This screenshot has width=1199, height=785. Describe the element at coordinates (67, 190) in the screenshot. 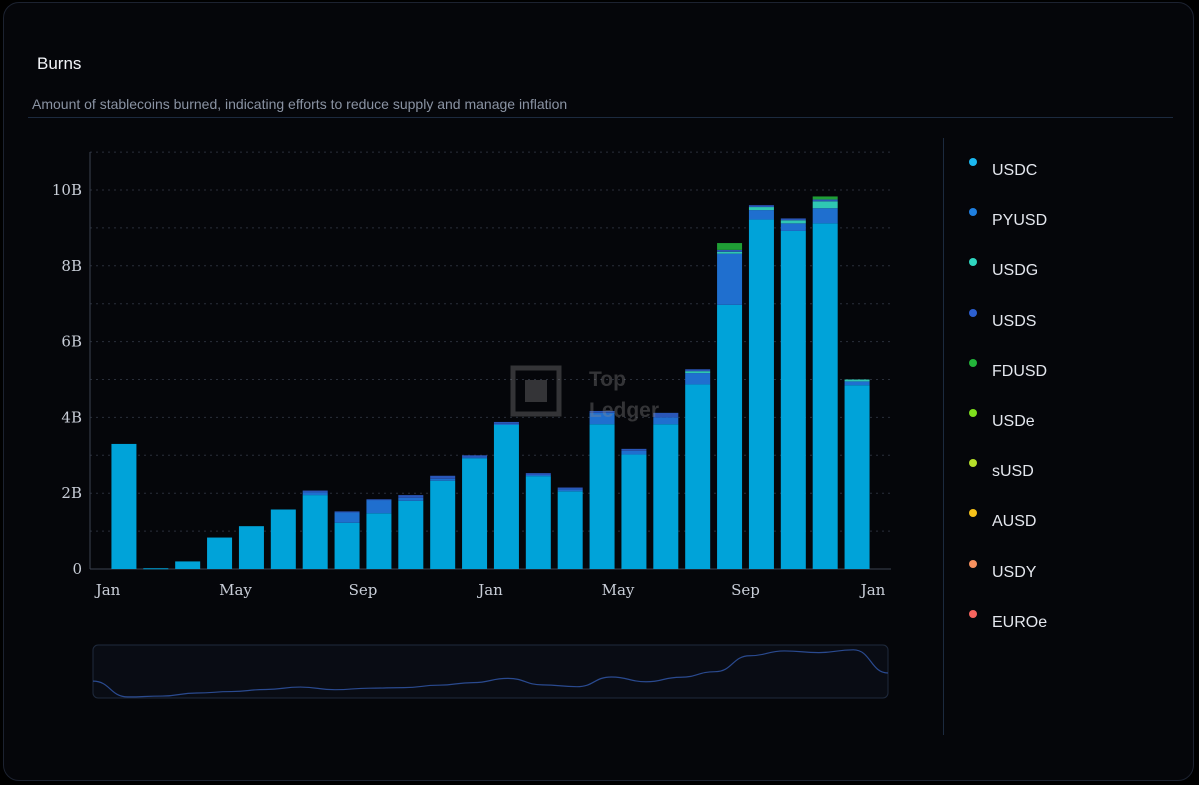

I see `y-tick-label: 10B` at that location.